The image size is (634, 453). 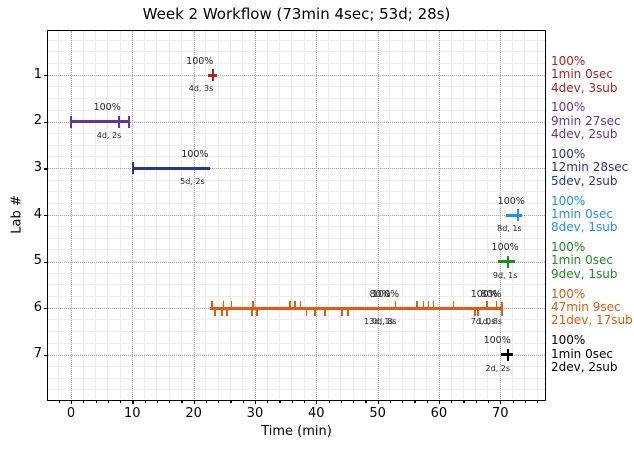 I want to click on lab-summary: 100% 12min 28sec 5dev, 2sub, so click(x=589, y=167).